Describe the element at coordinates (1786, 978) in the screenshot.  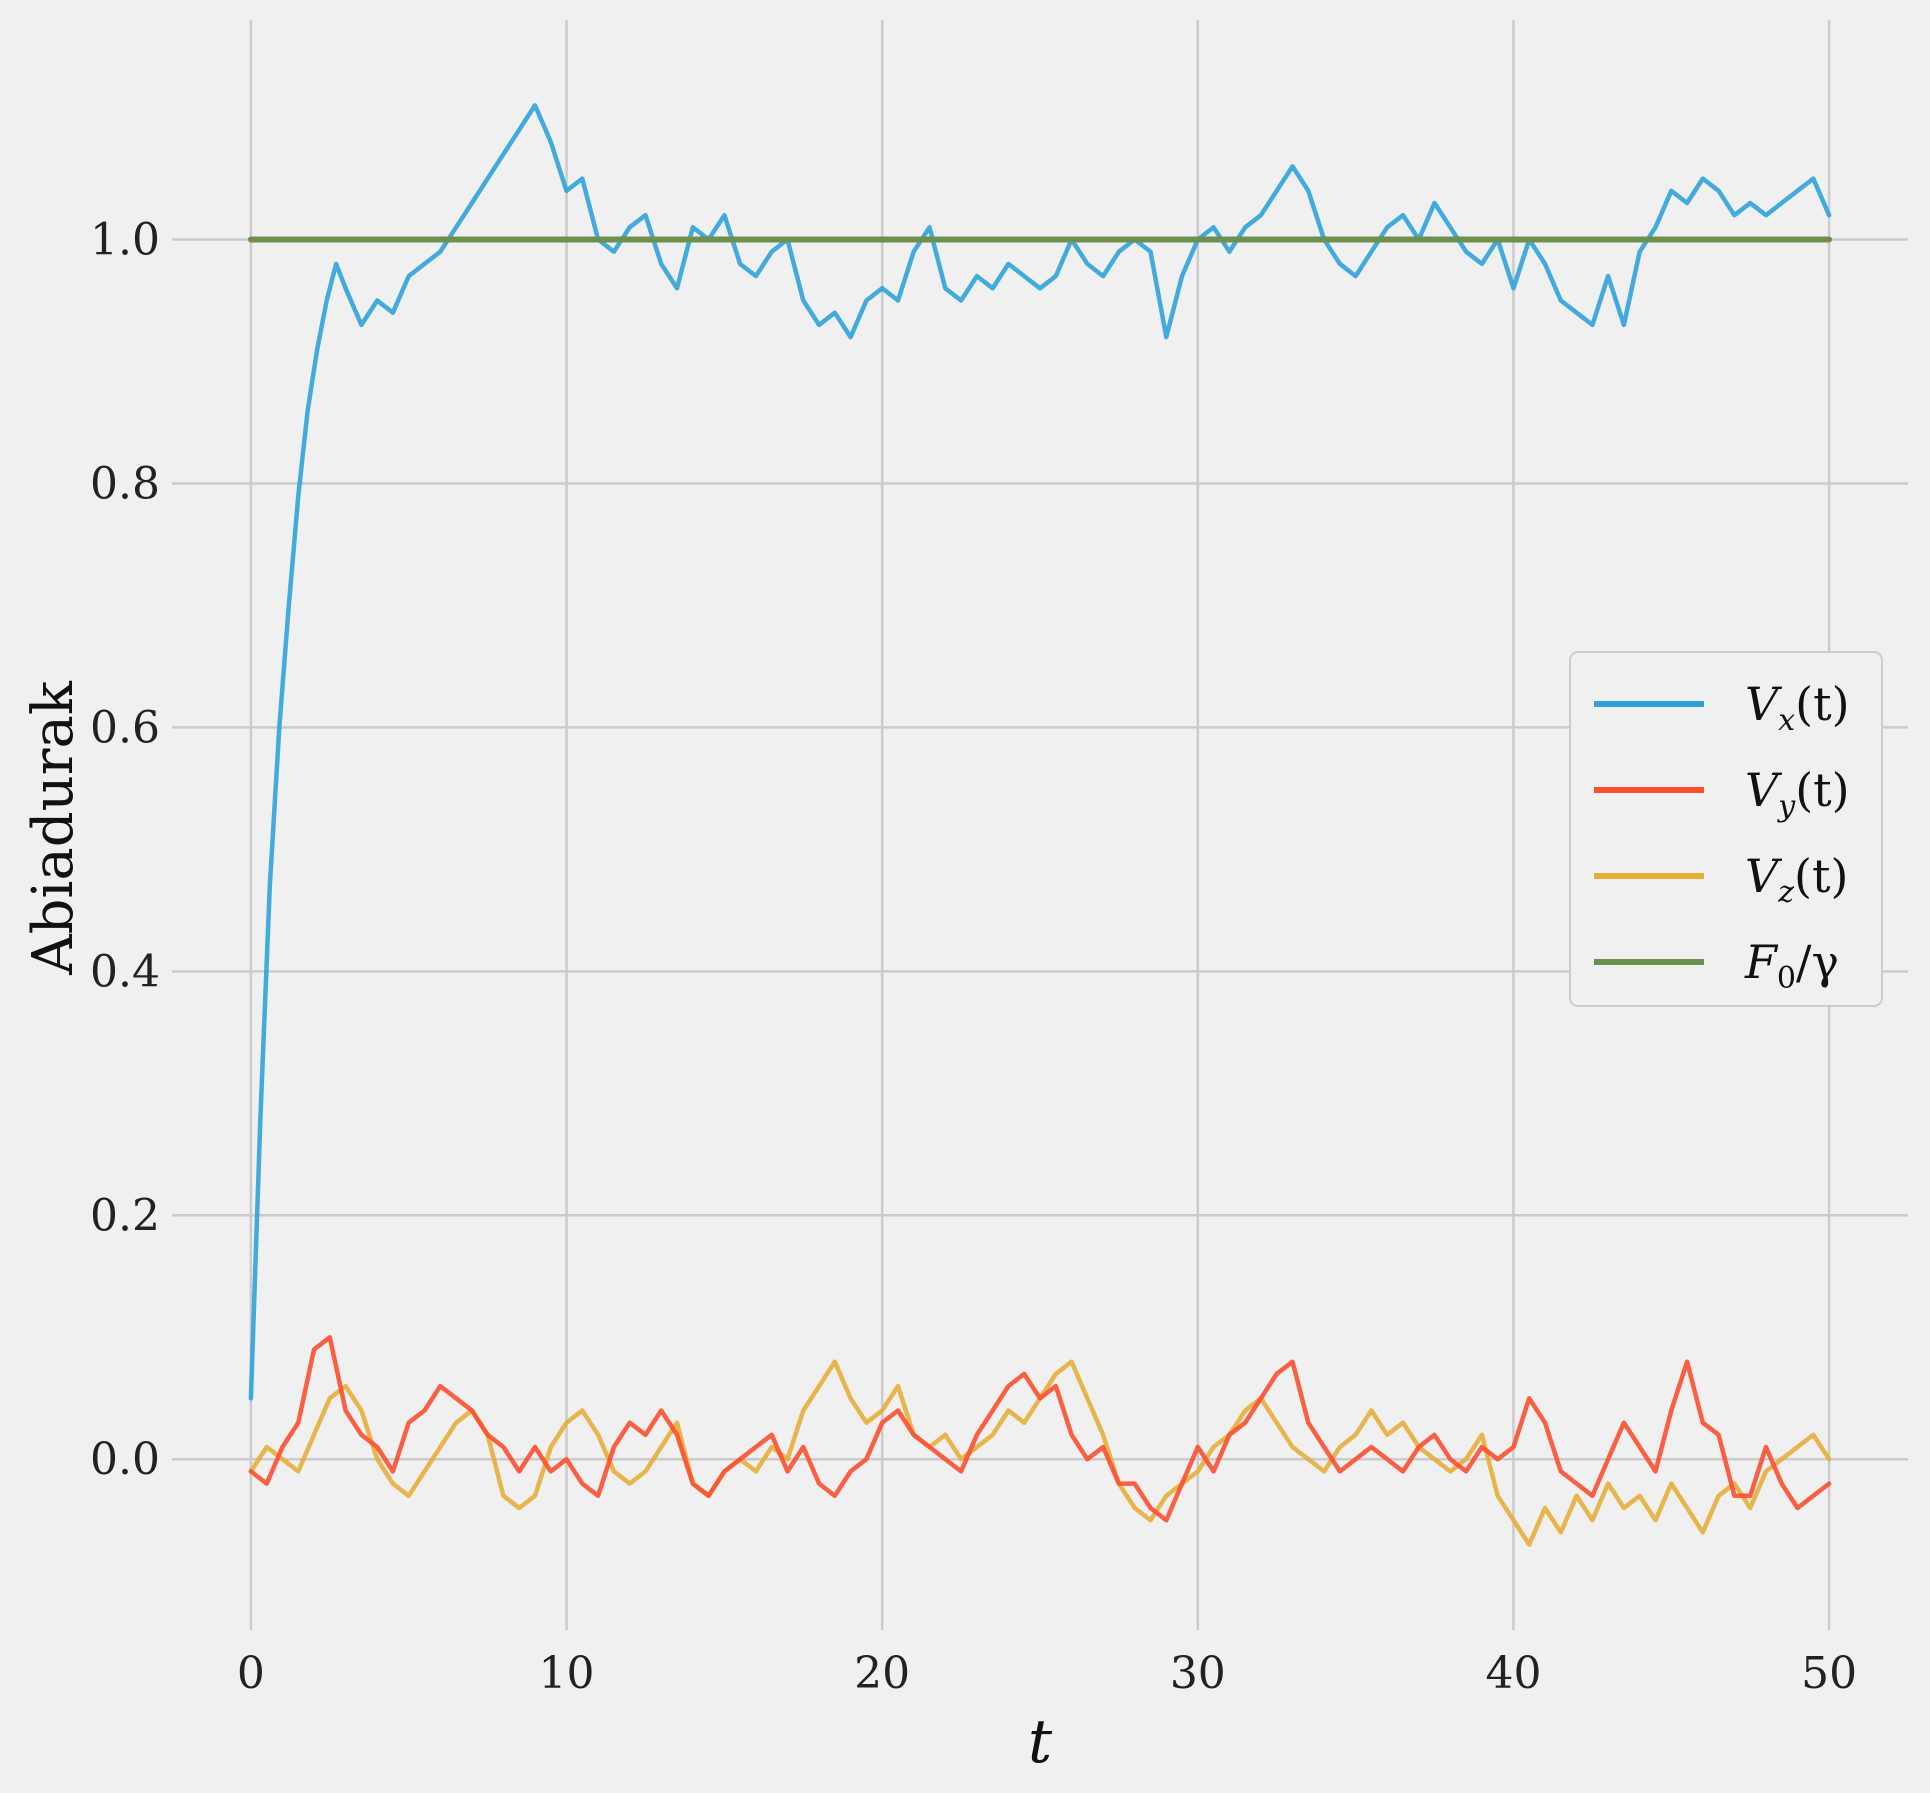
I see `legend-label-sub: 0` at that location.